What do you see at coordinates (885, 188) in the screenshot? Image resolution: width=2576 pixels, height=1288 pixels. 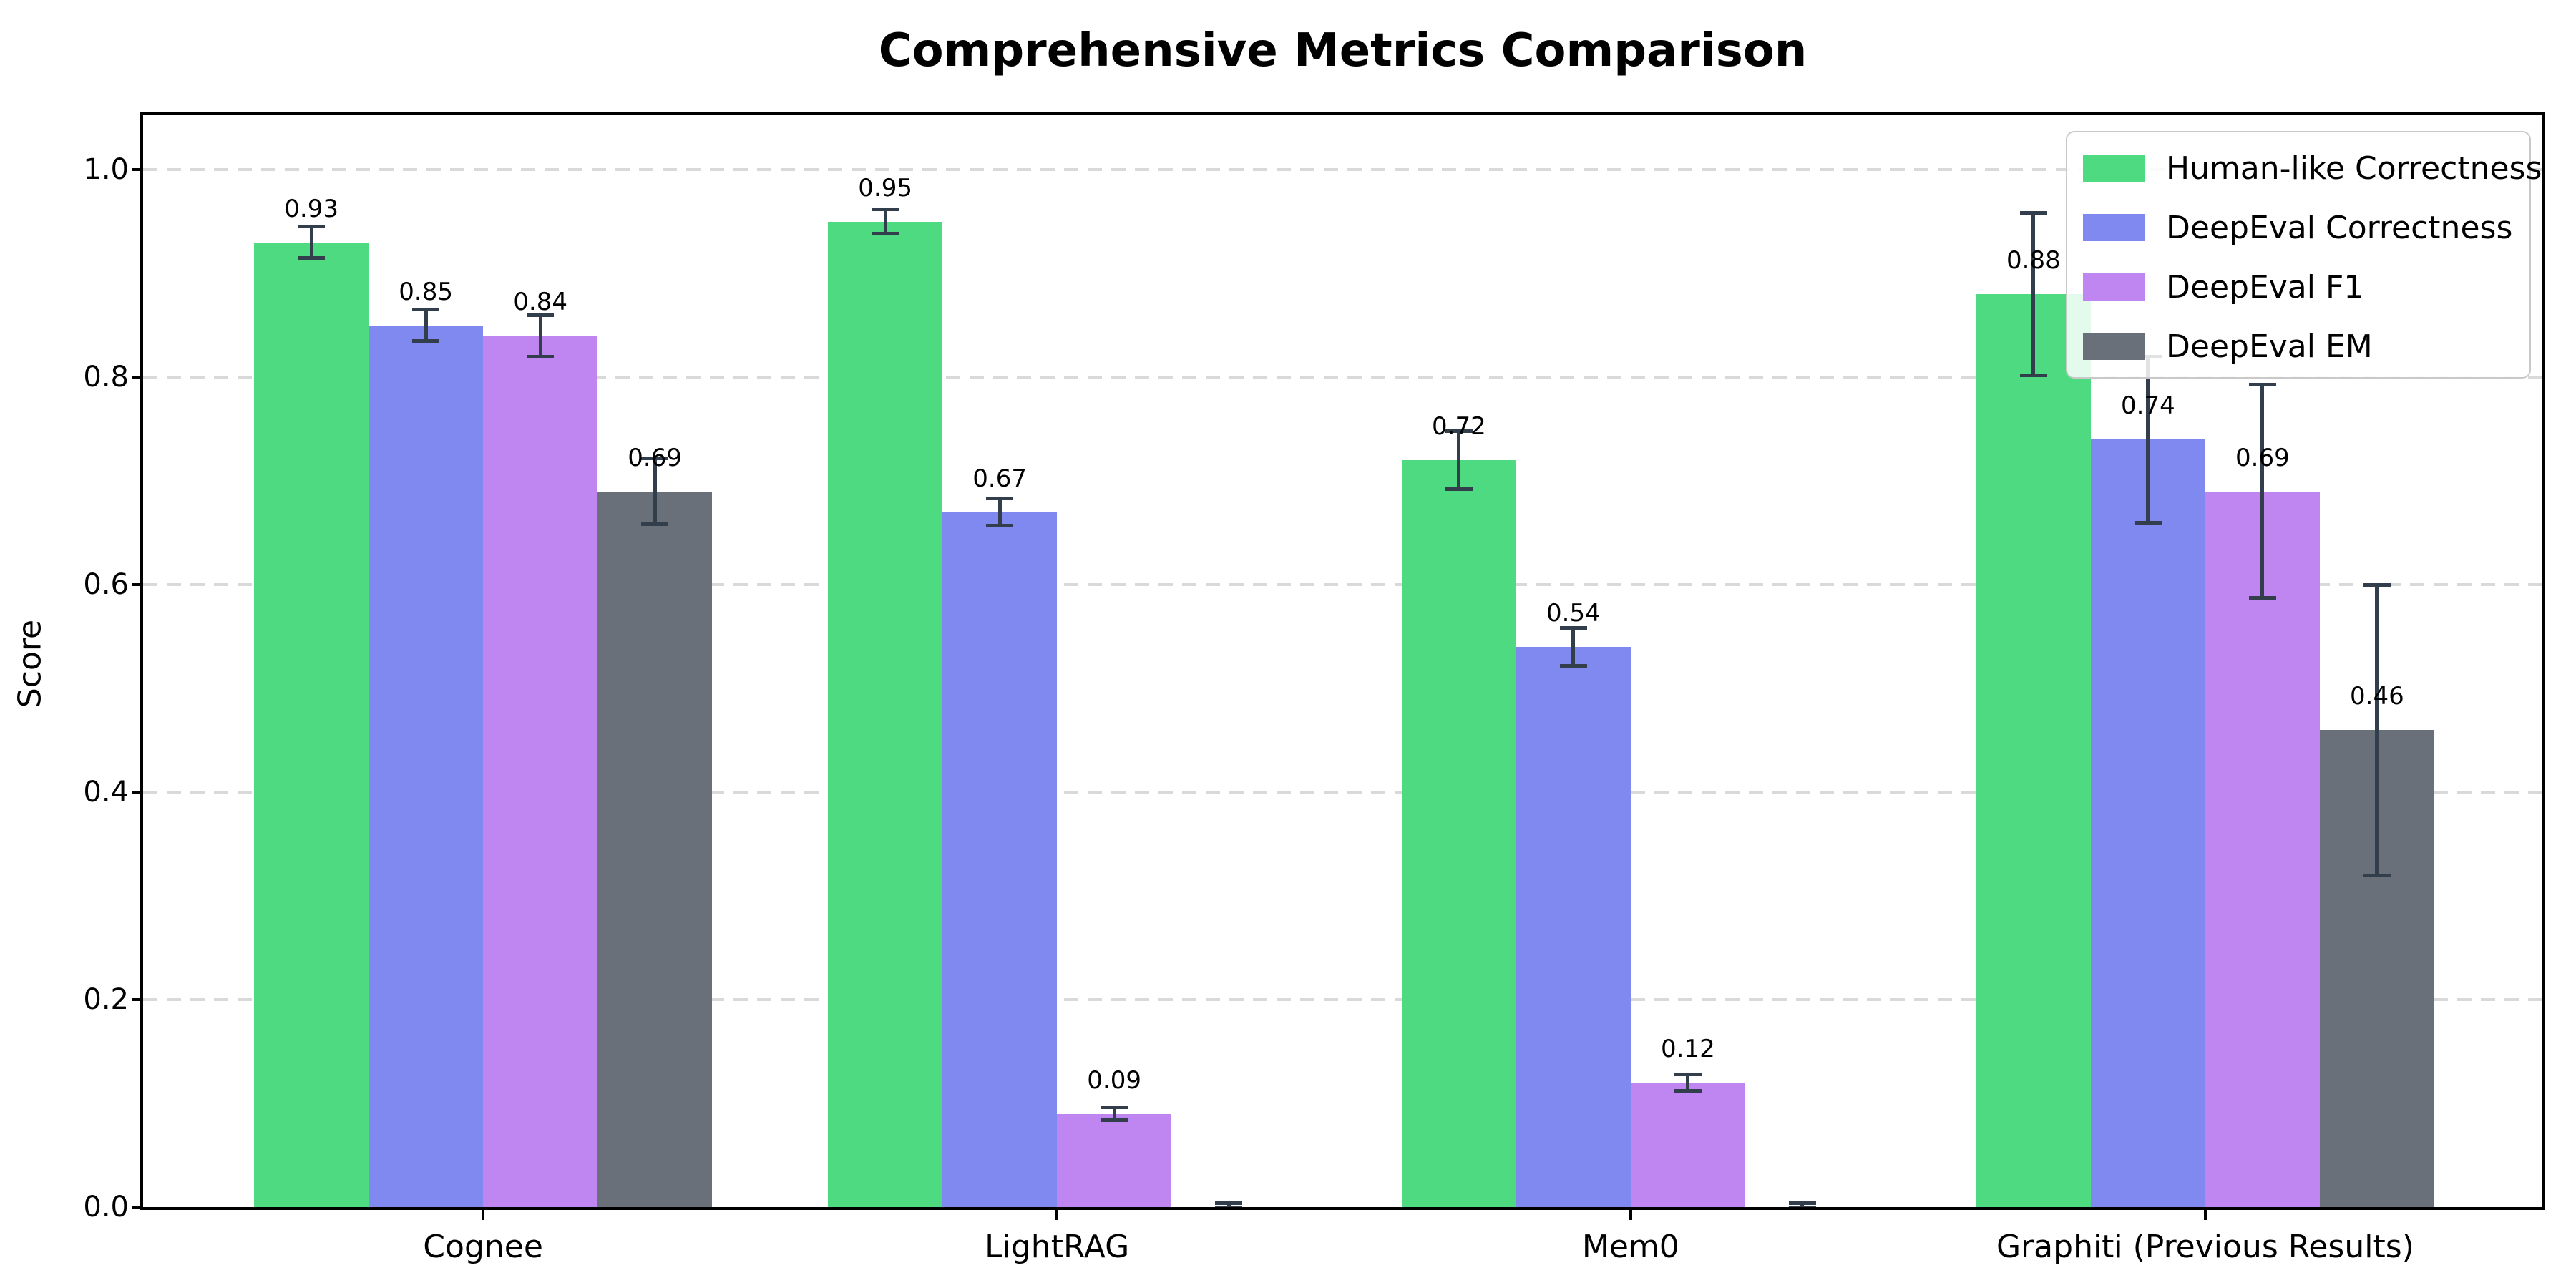 I see `bar-value-label: 0.95` at bounding box center [885, 188].